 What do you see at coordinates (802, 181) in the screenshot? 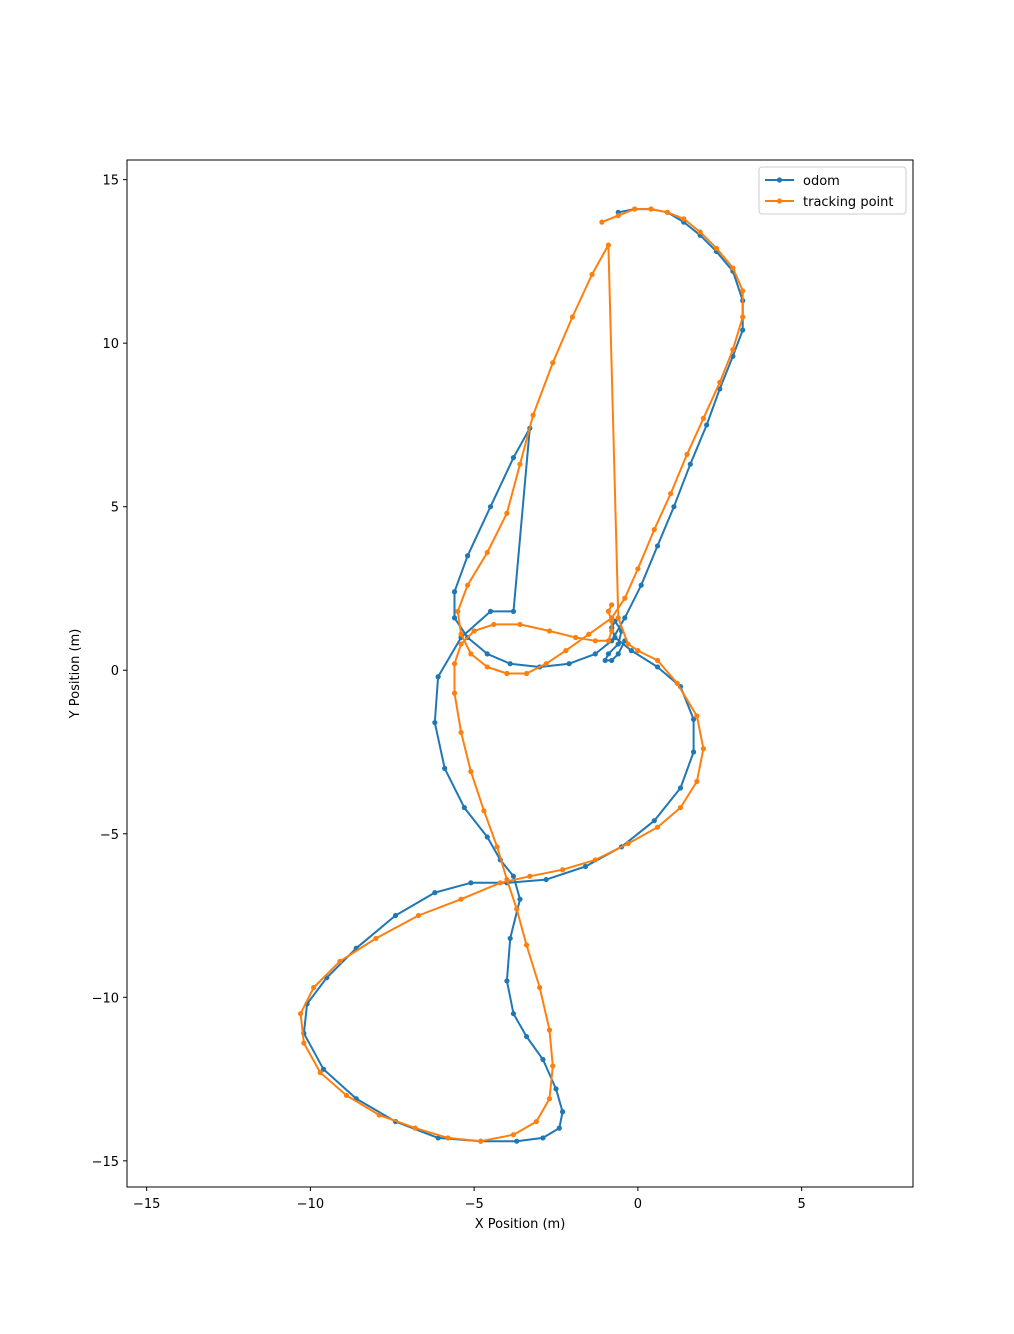
I see `legend-entry: odom` at bounding box center [802, 181].